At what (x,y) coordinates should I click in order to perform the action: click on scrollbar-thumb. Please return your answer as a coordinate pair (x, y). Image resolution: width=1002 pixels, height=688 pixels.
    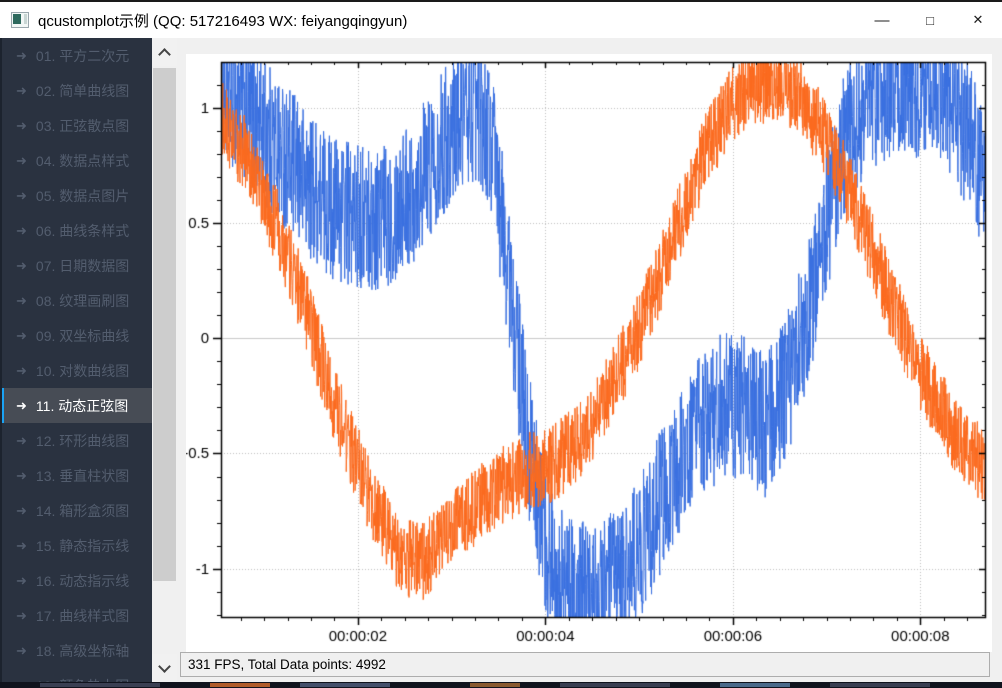
    Looking at the image, I should click on (164, 324).